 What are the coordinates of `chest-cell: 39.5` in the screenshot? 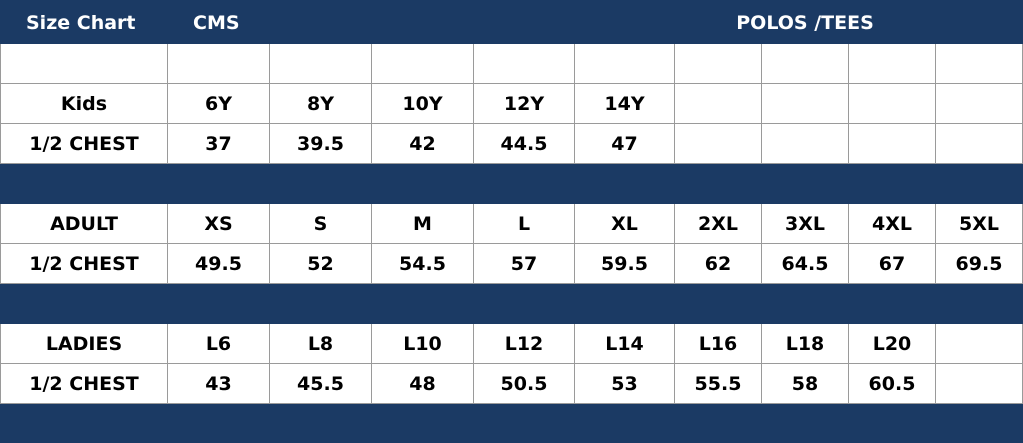 It's located at (321, 144).